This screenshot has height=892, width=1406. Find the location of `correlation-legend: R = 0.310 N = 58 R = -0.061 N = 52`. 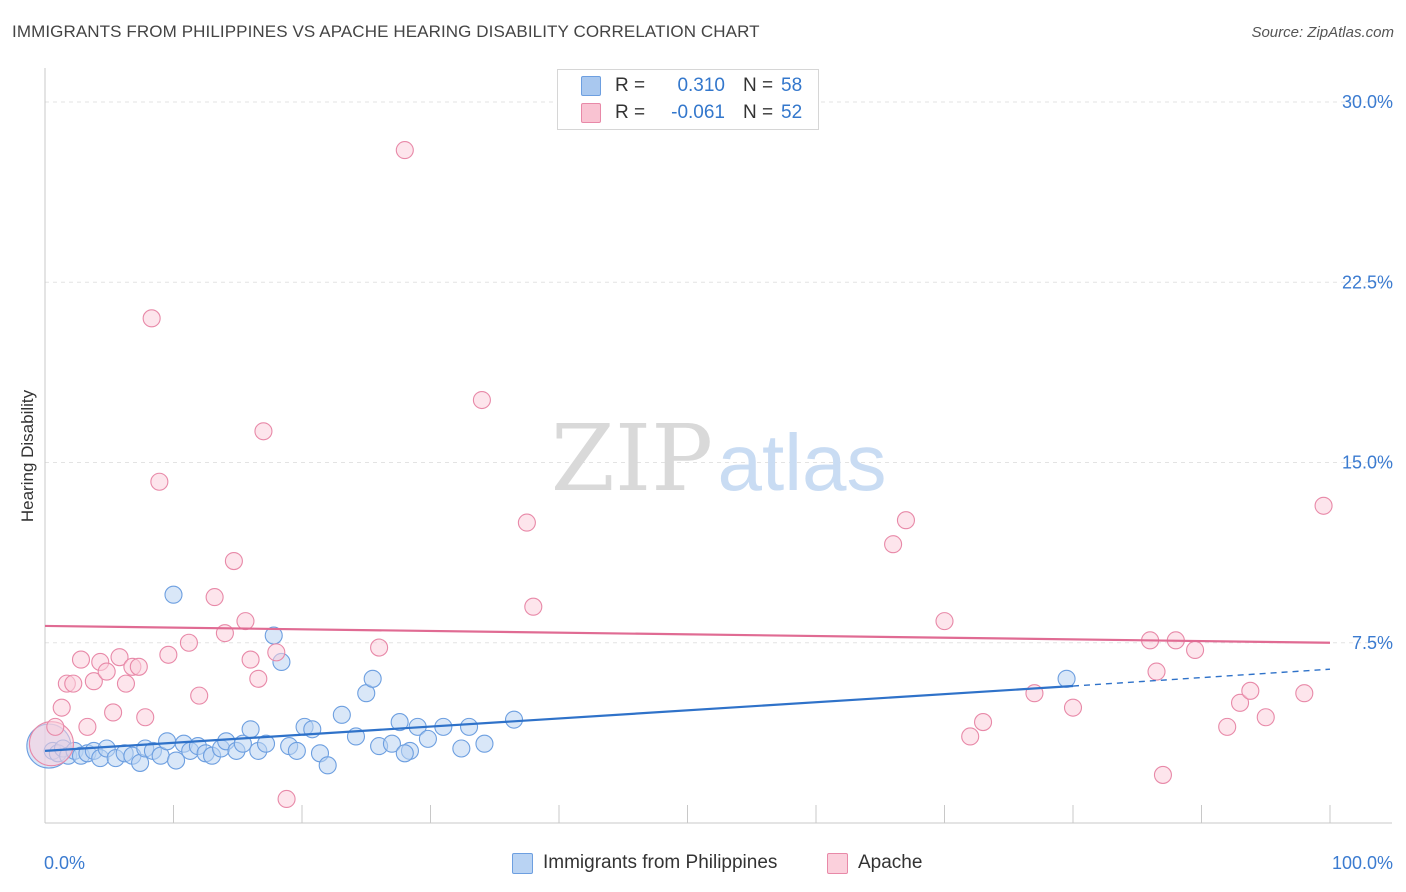

correlation-legend: R = 0.310 N = 58 R = -0.061 N = 52 is located at coordinates (688, 99).